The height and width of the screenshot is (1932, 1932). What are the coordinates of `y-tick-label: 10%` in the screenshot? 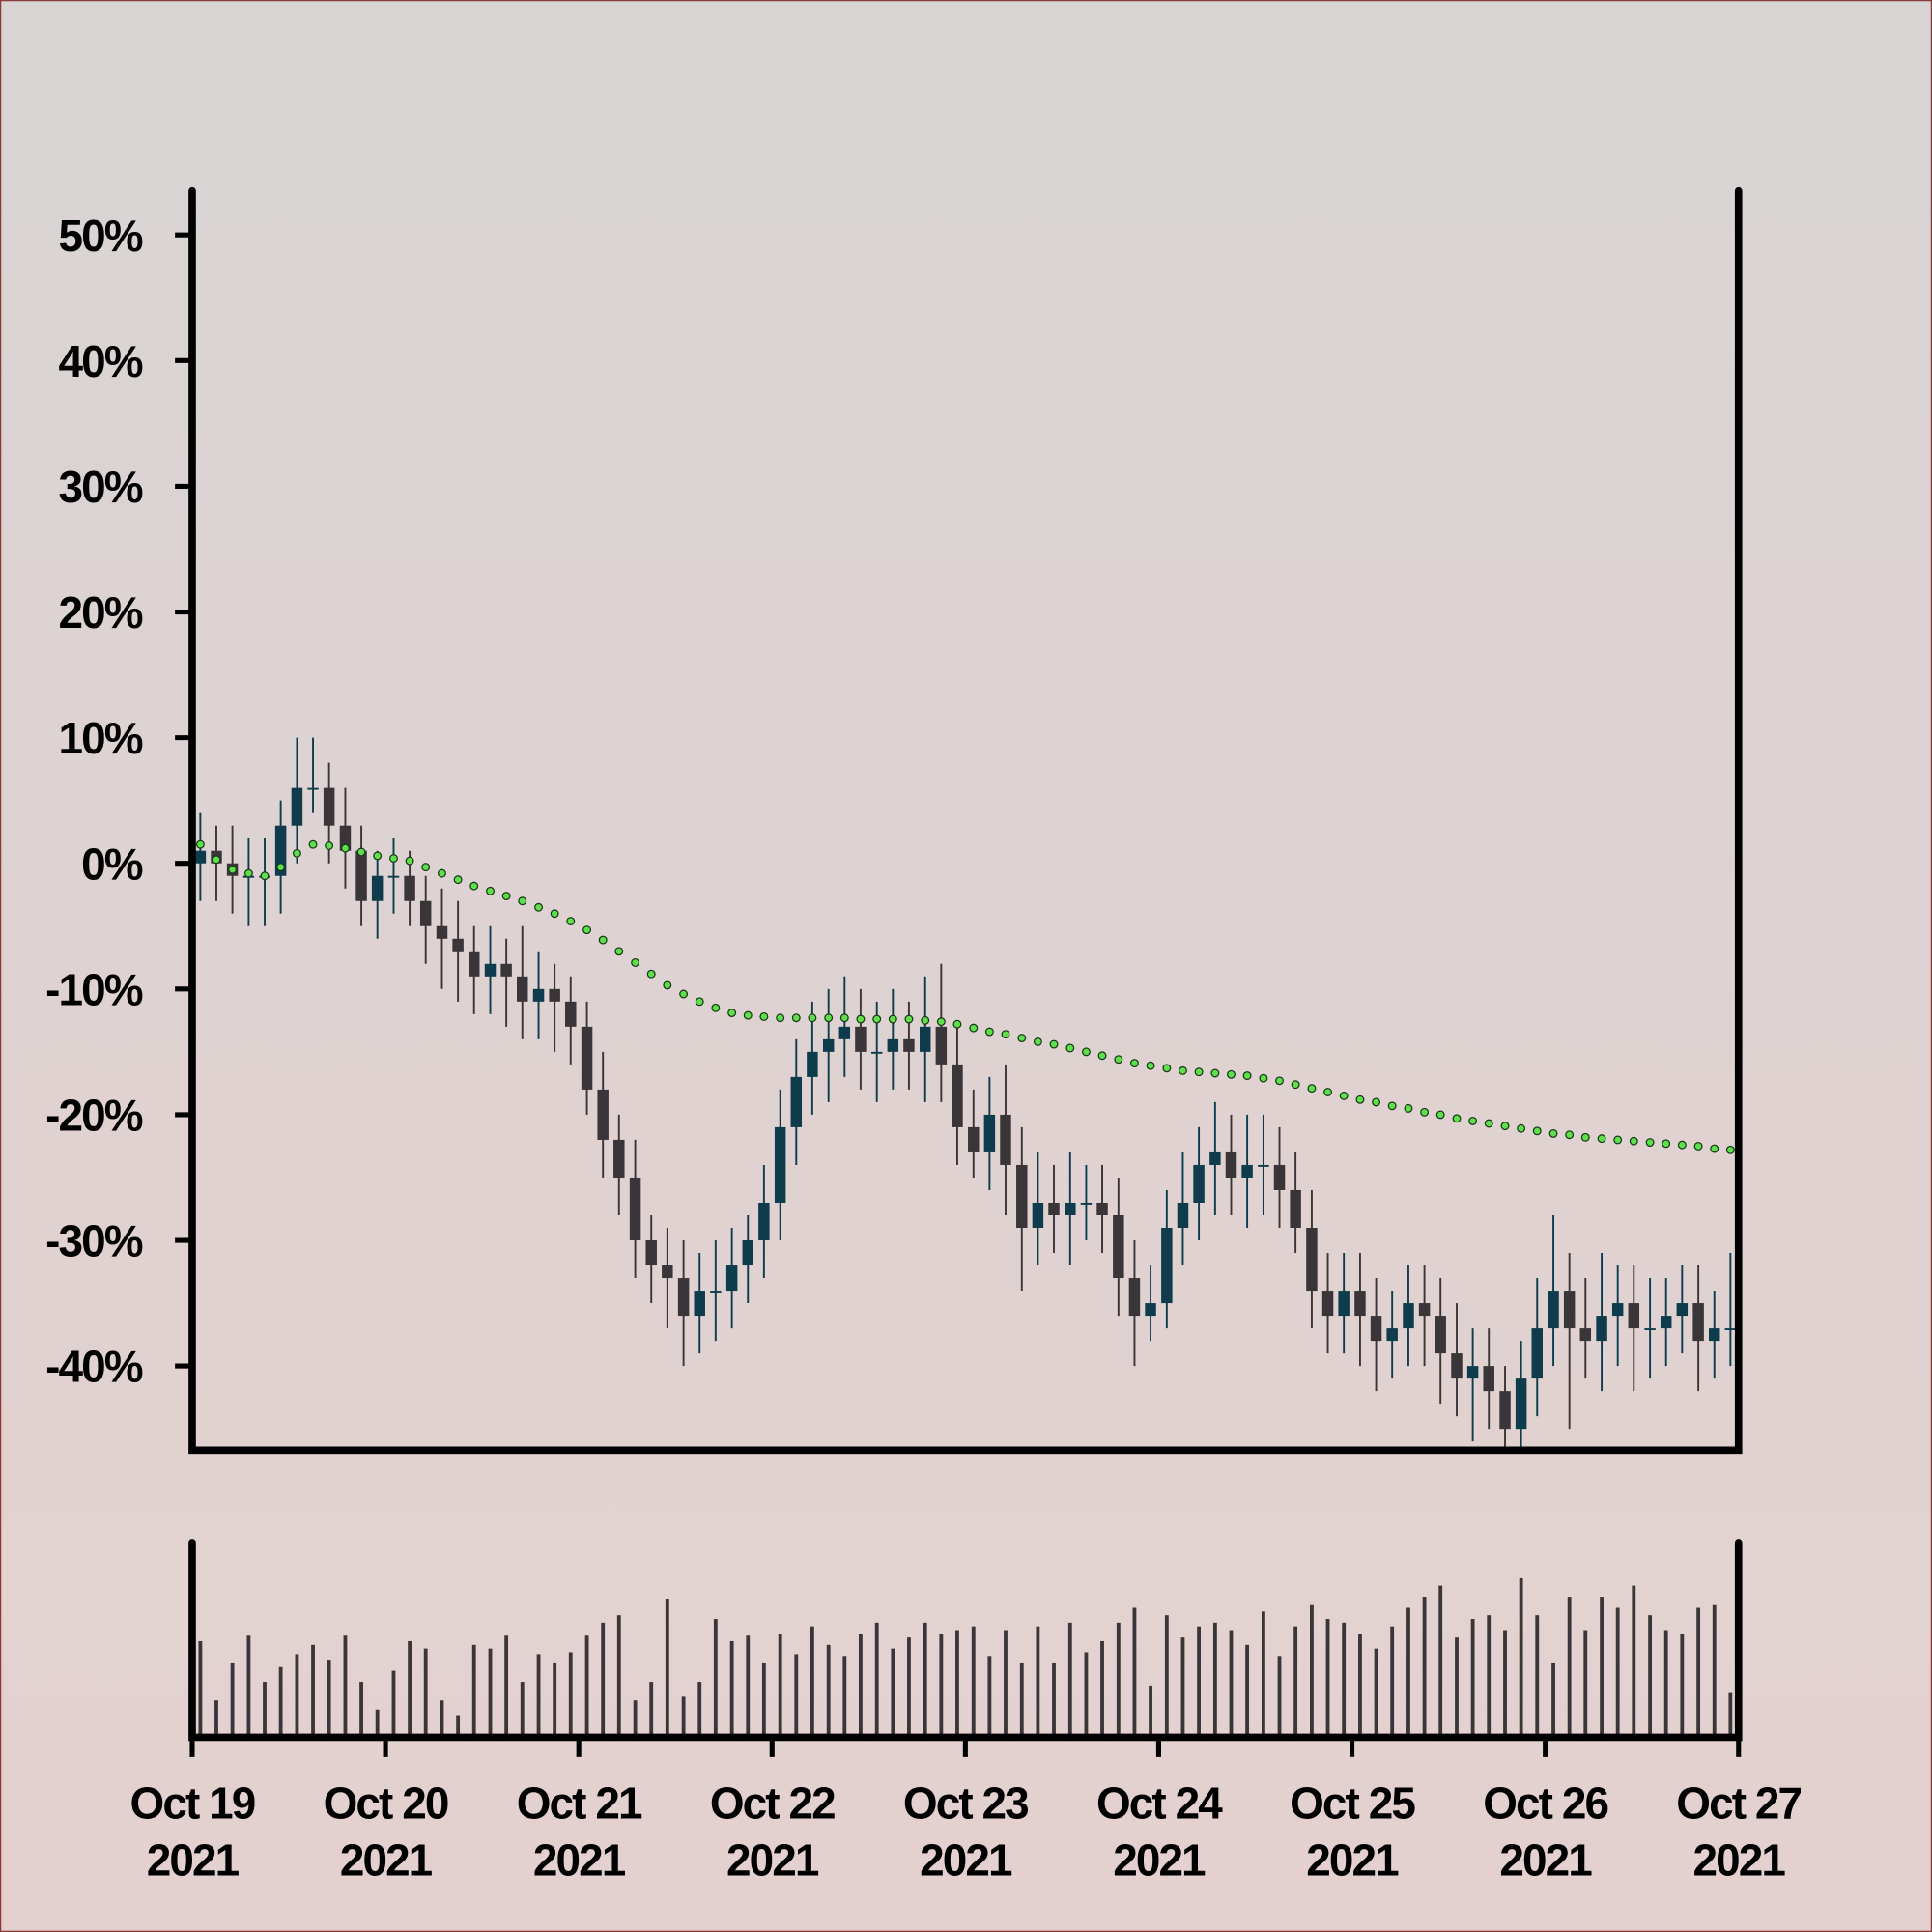 It's located at (101, 738).